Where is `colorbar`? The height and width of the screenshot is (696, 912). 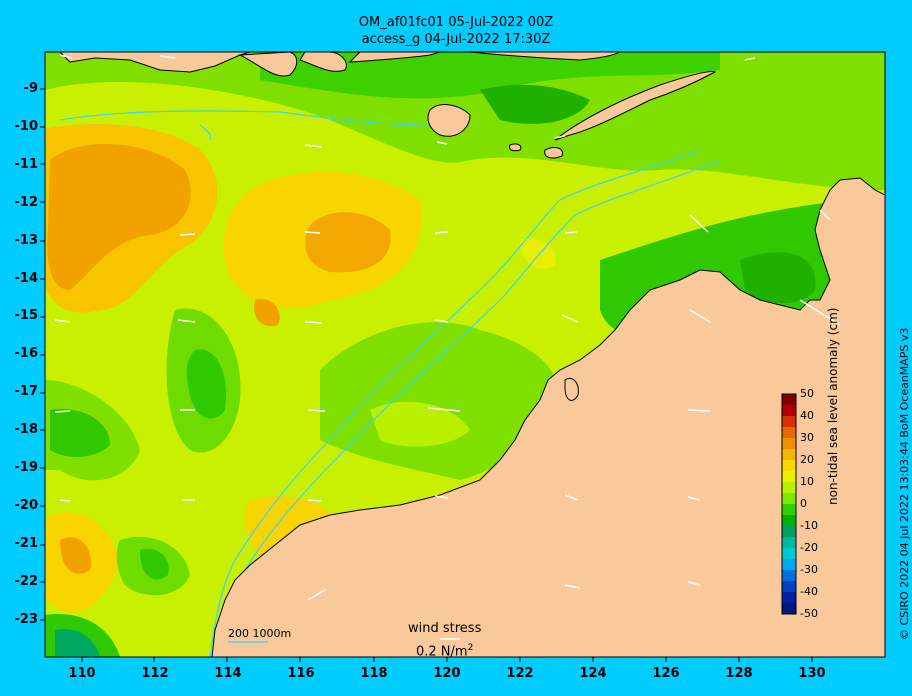 colorbar is located at coordinates (789, 504).